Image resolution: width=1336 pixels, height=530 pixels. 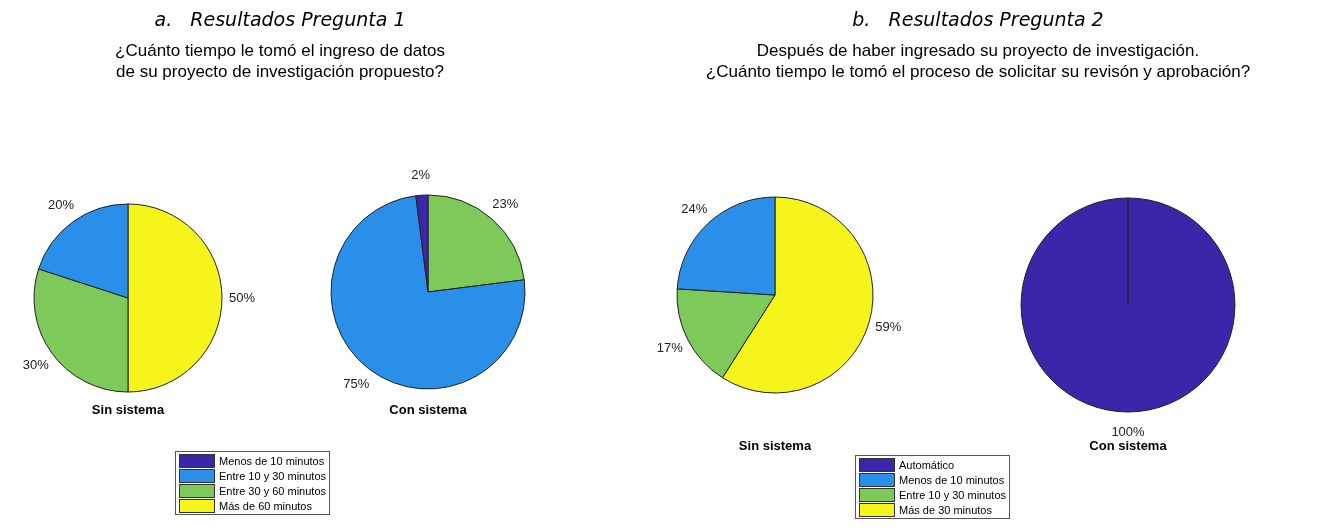 I want to click on data-label: 20%, so click(x=61, y=205).